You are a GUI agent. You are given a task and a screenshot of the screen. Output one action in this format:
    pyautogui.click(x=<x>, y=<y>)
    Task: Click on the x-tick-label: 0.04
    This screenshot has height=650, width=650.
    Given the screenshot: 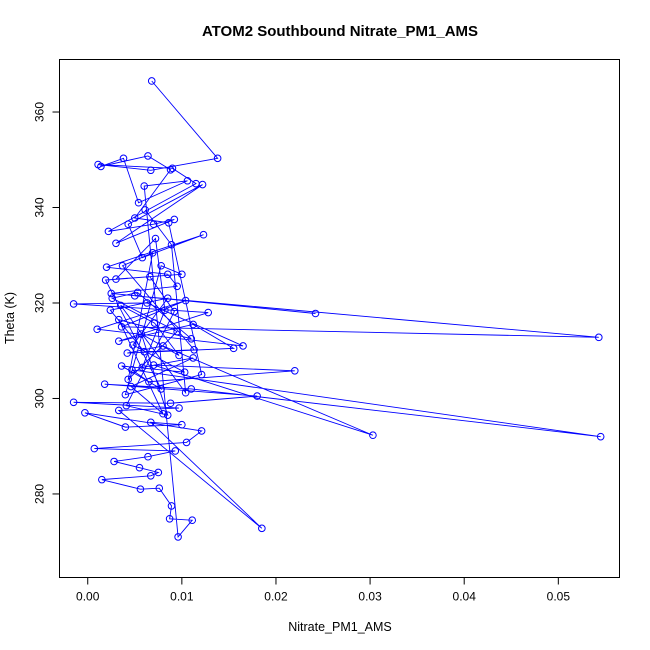 What is the action you would take?
    pyautogui.click(x=465, y=597)
    